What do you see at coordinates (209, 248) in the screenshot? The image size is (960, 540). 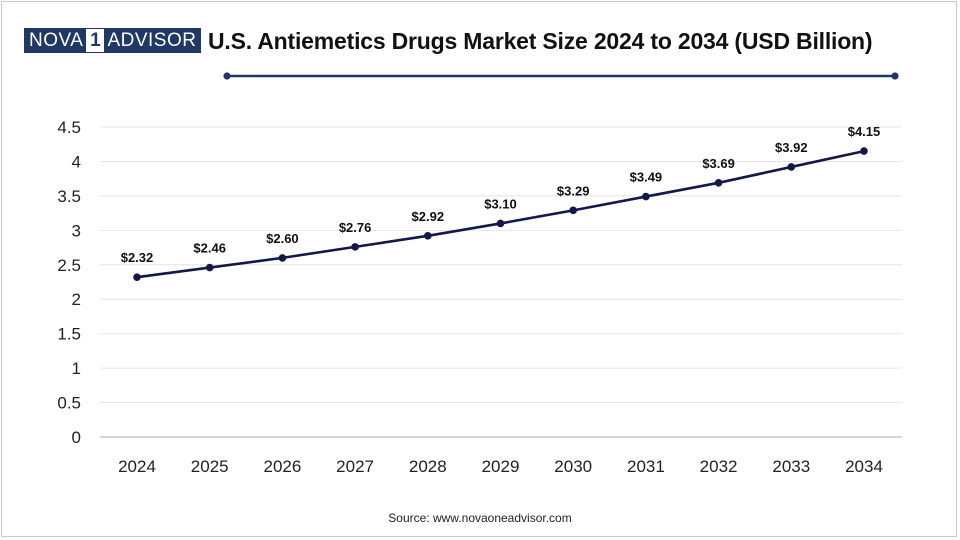 I see `data-label: $2.46` at bounding box center [209, 248].